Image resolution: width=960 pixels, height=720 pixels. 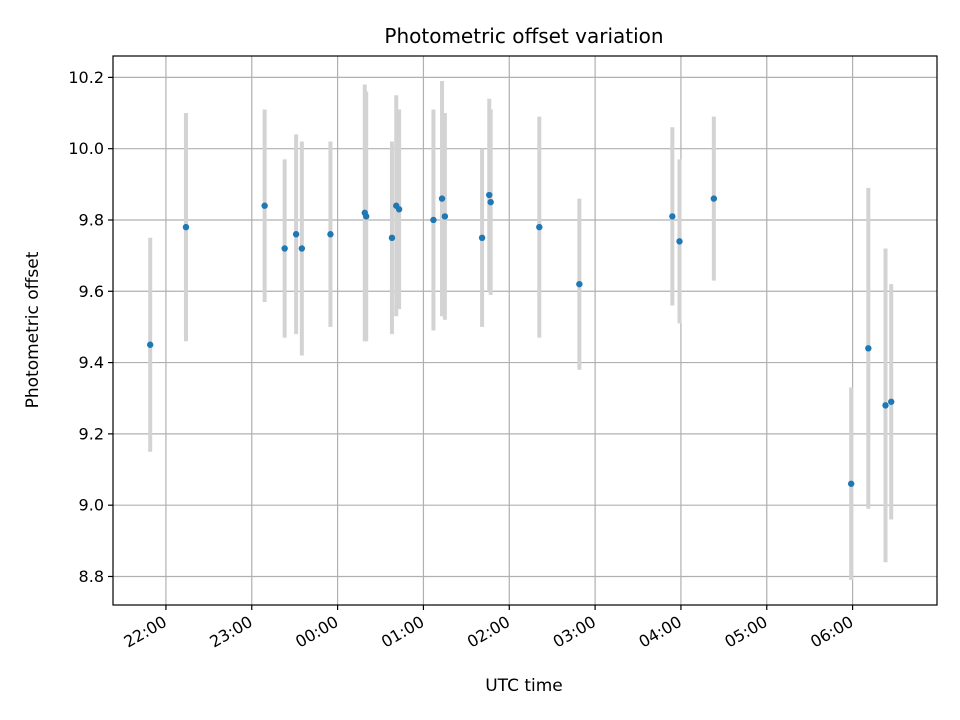 I want to click on chart-title: Photometric offset variation, so click(x=523, y=36).